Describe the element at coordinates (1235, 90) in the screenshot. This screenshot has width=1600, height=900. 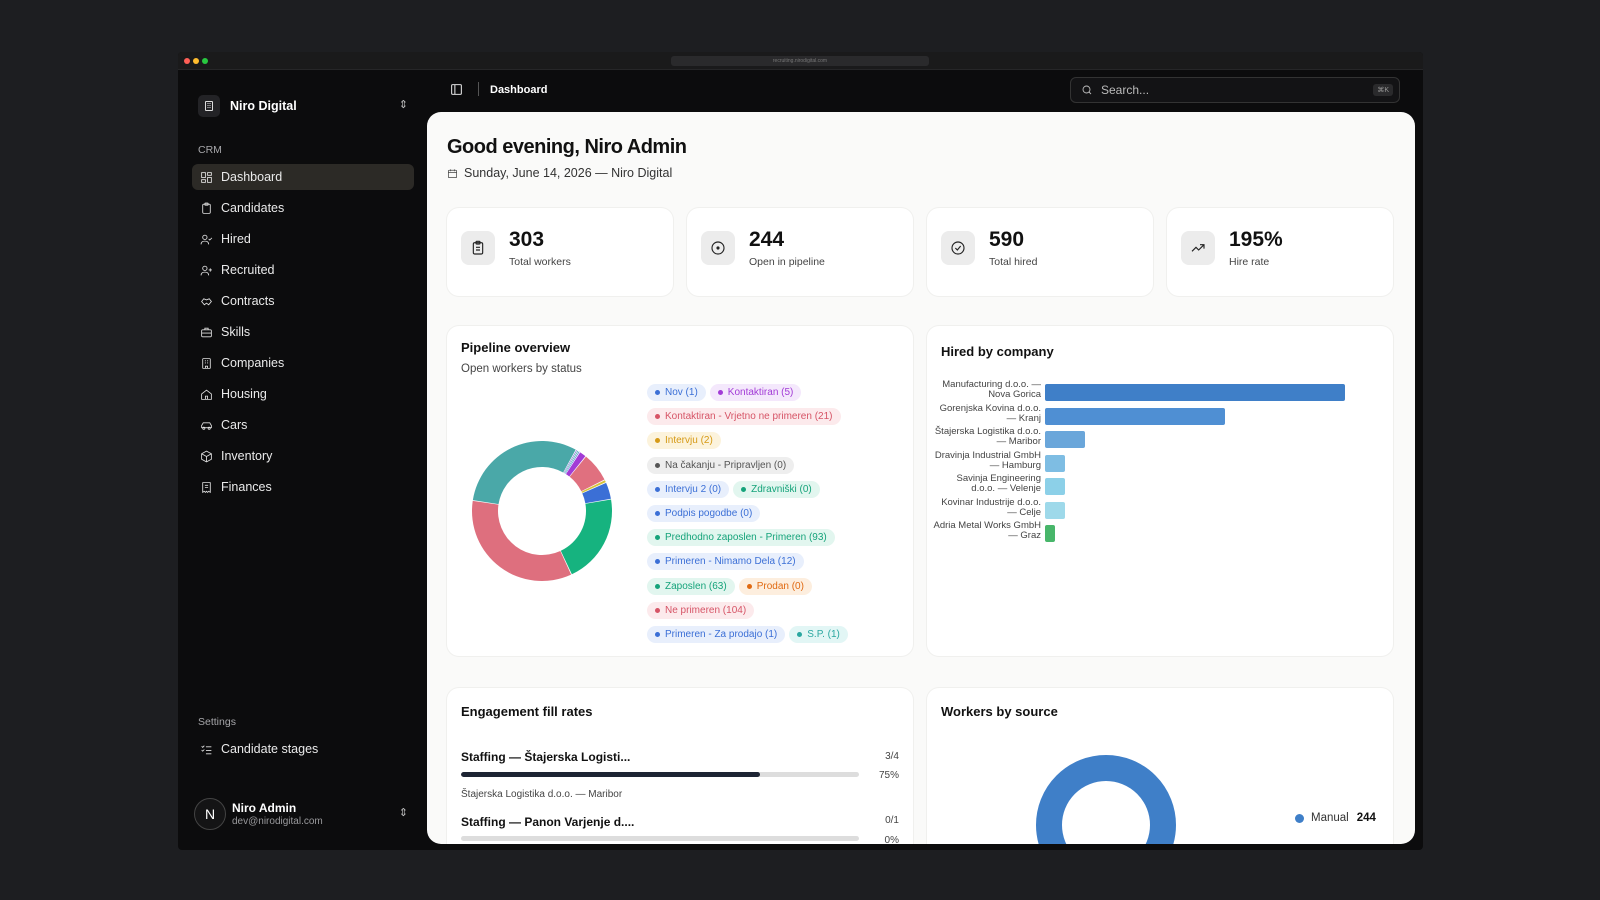
I see `search-input: Search... ⌘K` at that location.